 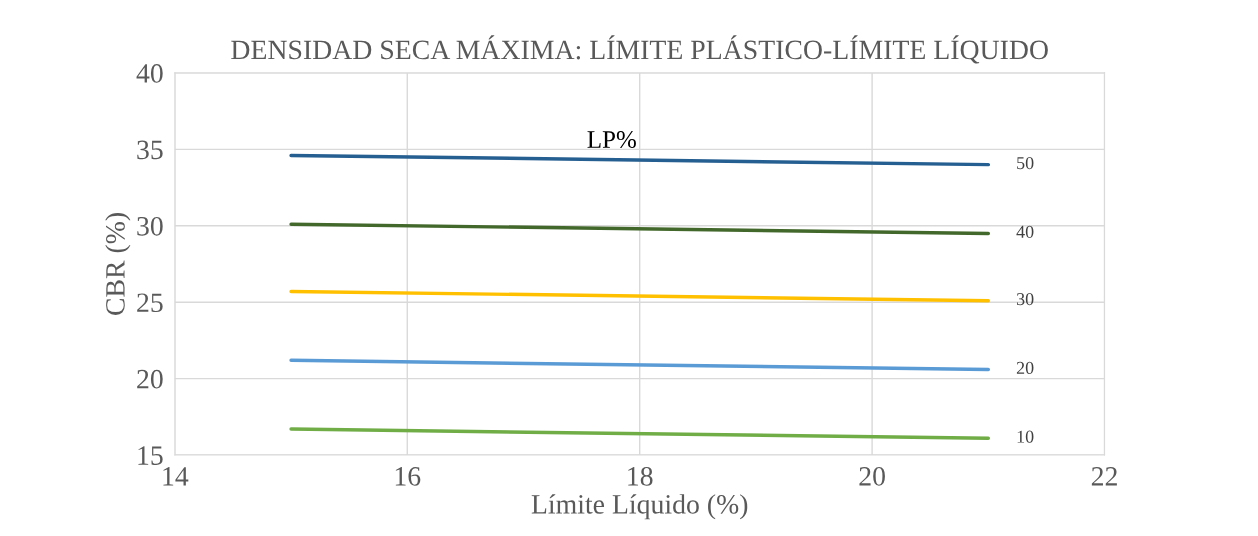 What do you see at coordinates (639, 49) in the screenshot?
I see `chart-title: DENSIDAD SECA MÁXIMA: LÍMITE PLÁSTICO-LÍMITE LÍQUIDO` at bounding box center [639, 49].